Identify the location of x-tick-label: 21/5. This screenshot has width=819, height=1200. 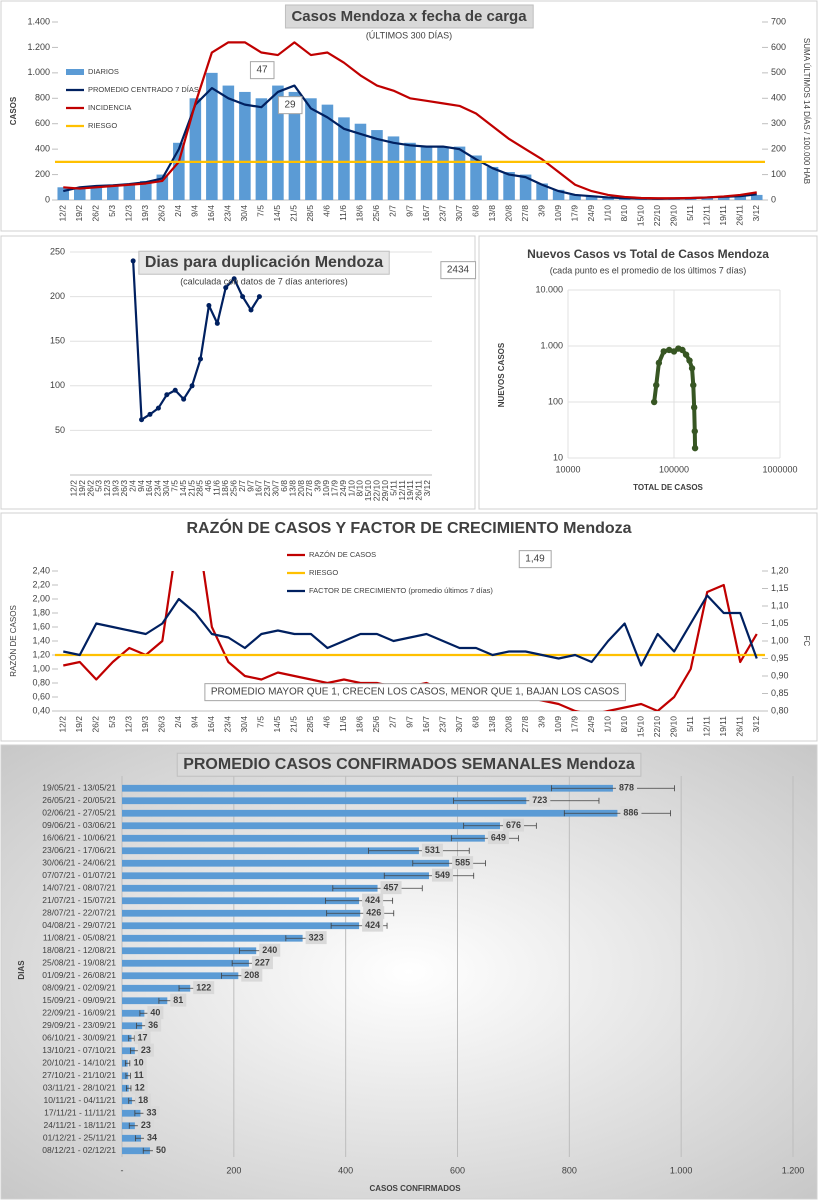
(294, 213).